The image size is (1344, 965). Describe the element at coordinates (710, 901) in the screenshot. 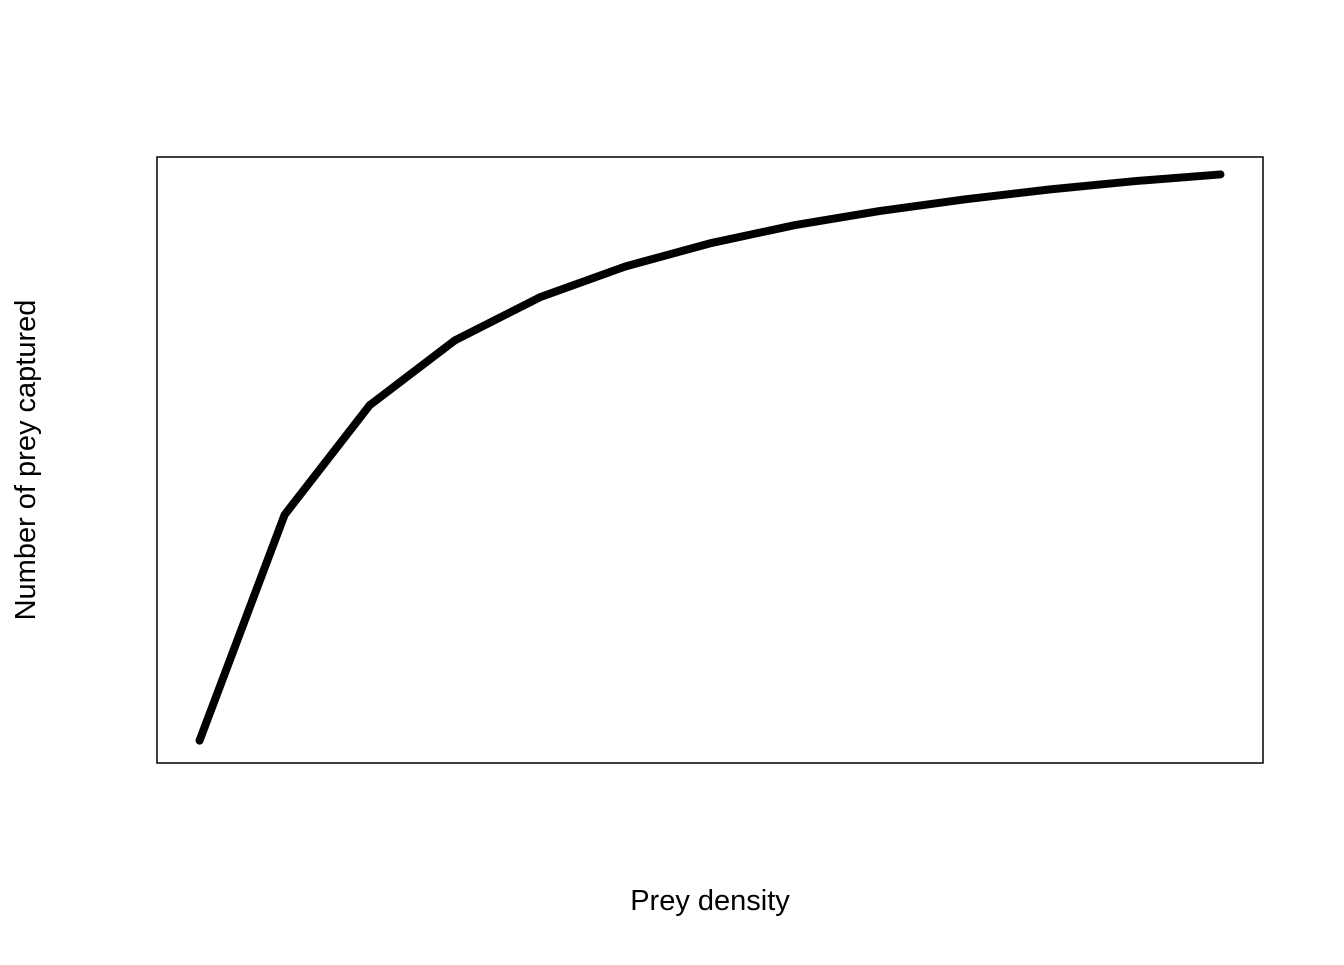

I see `x-axis-label: Prey density` at that location.